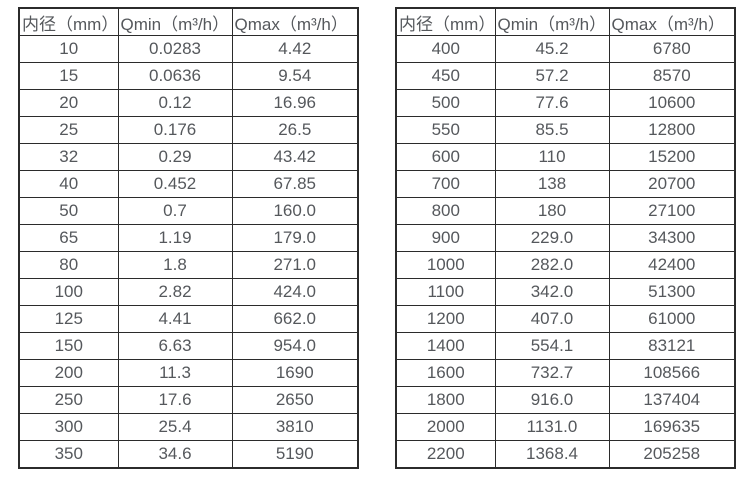 The image size is (750, 483). Describe the element at coordinates (68, 157) in the screenshot. I see `table-cell: 32` at that location.